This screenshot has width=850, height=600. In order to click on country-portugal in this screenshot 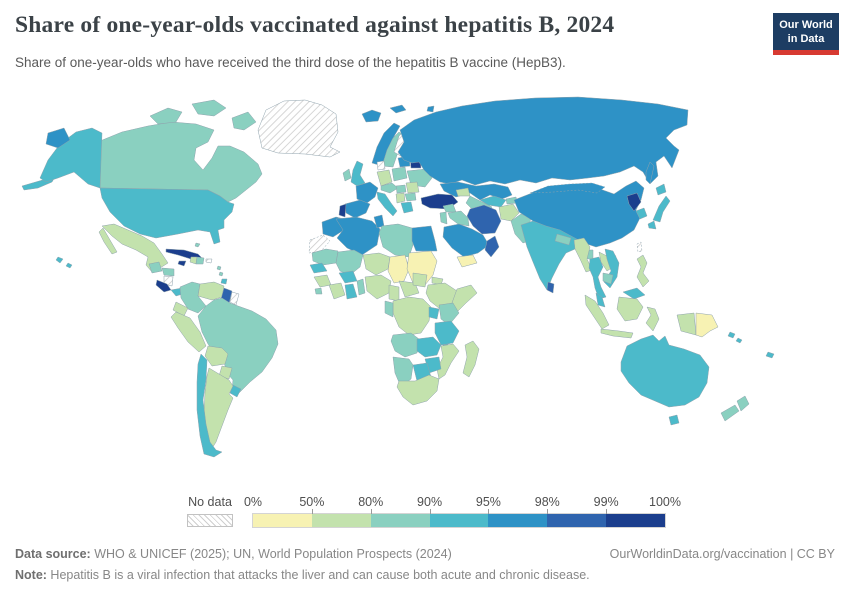, I will do `click(342, 210)`.